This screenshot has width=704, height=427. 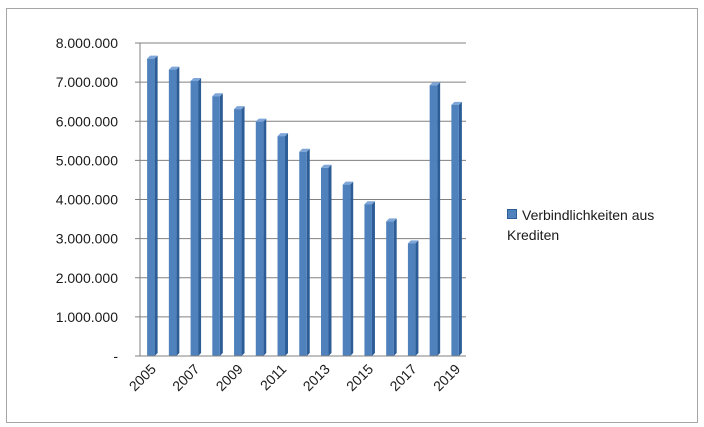 What do you see at coordinates (359, 377) in the screenshot?
I see `x-tick-label: 2015` at bounding box center [359, 377].